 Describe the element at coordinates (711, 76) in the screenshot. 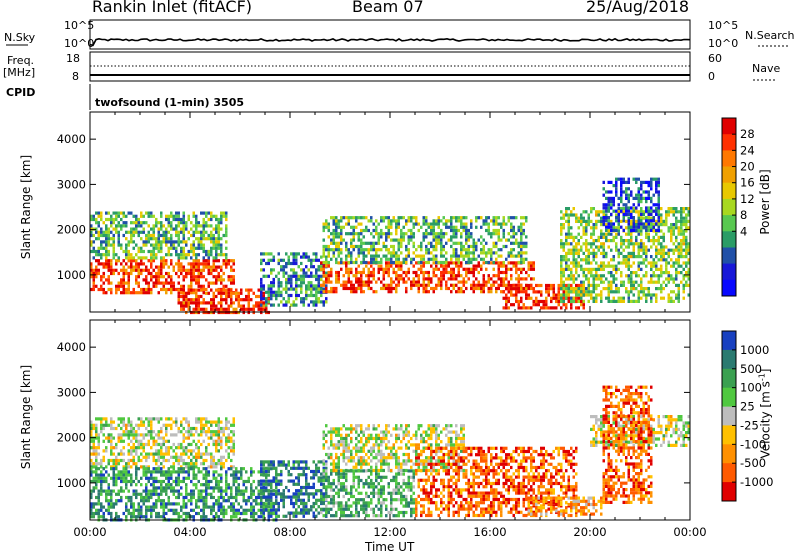

I see `nave-tick-low: 0` at that location.